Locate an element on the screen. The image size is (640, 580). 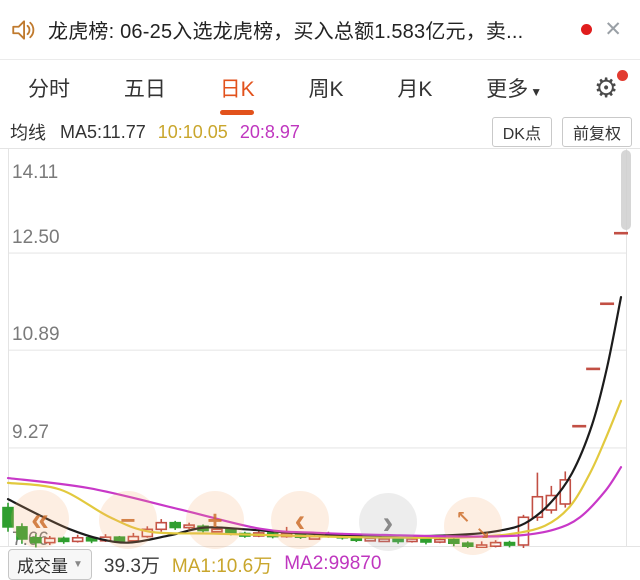
ma10-value: 10:10.05 is located at coordinates (192, 131).